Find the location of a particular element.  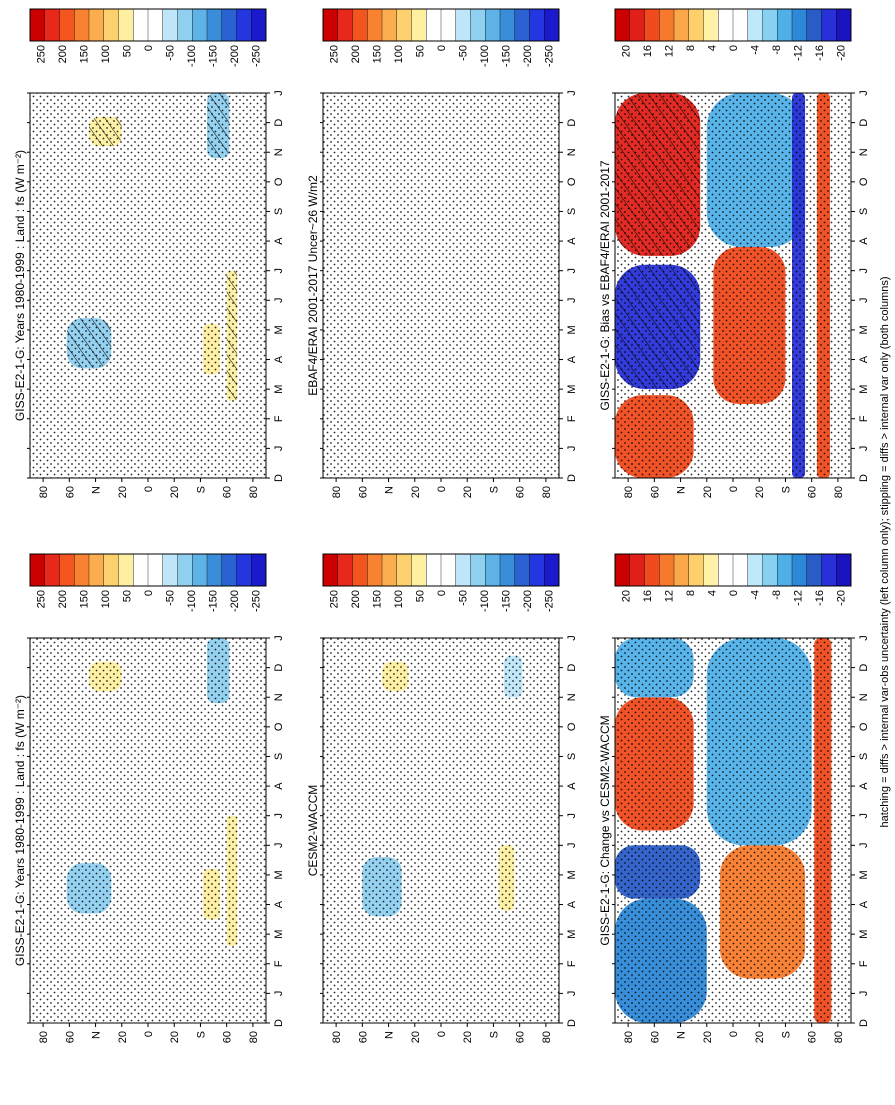

colorbar-tick-label: -12 is located at coordinates (798, 53).